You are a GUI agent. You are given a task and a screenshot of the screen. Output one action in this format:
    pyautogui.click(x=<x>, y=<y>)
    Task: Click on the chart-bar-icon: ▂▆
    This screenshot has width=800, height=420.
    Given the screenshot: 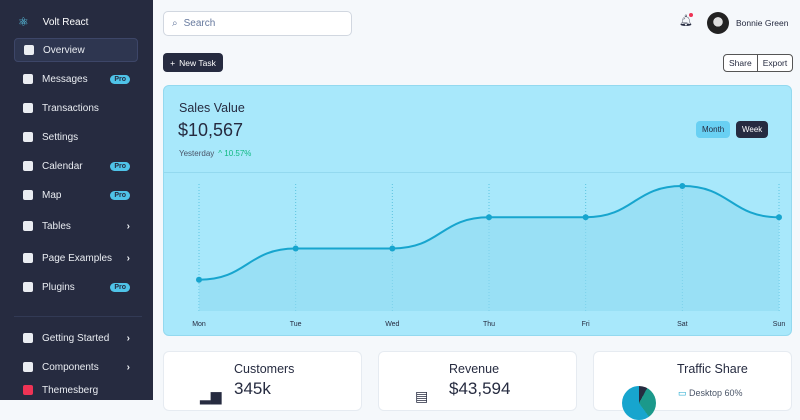 What is the action you would take?
    pyautogui.click(x=211, y=396)
    